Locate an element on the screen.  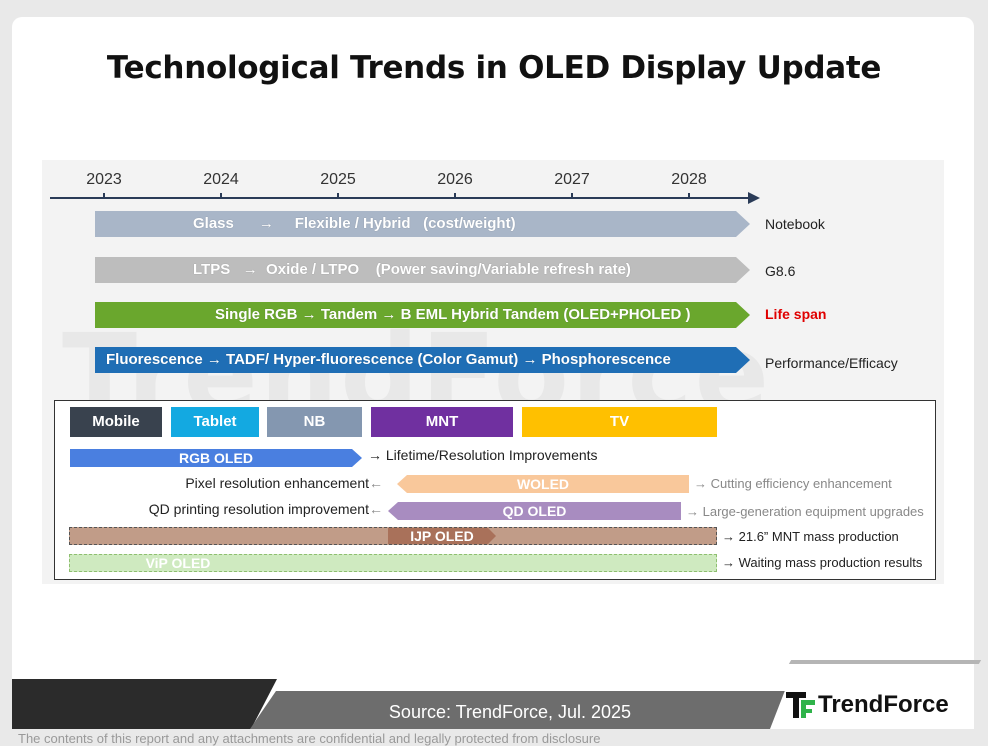
device-mobile: Mobile is located at coordinates (116, 422).